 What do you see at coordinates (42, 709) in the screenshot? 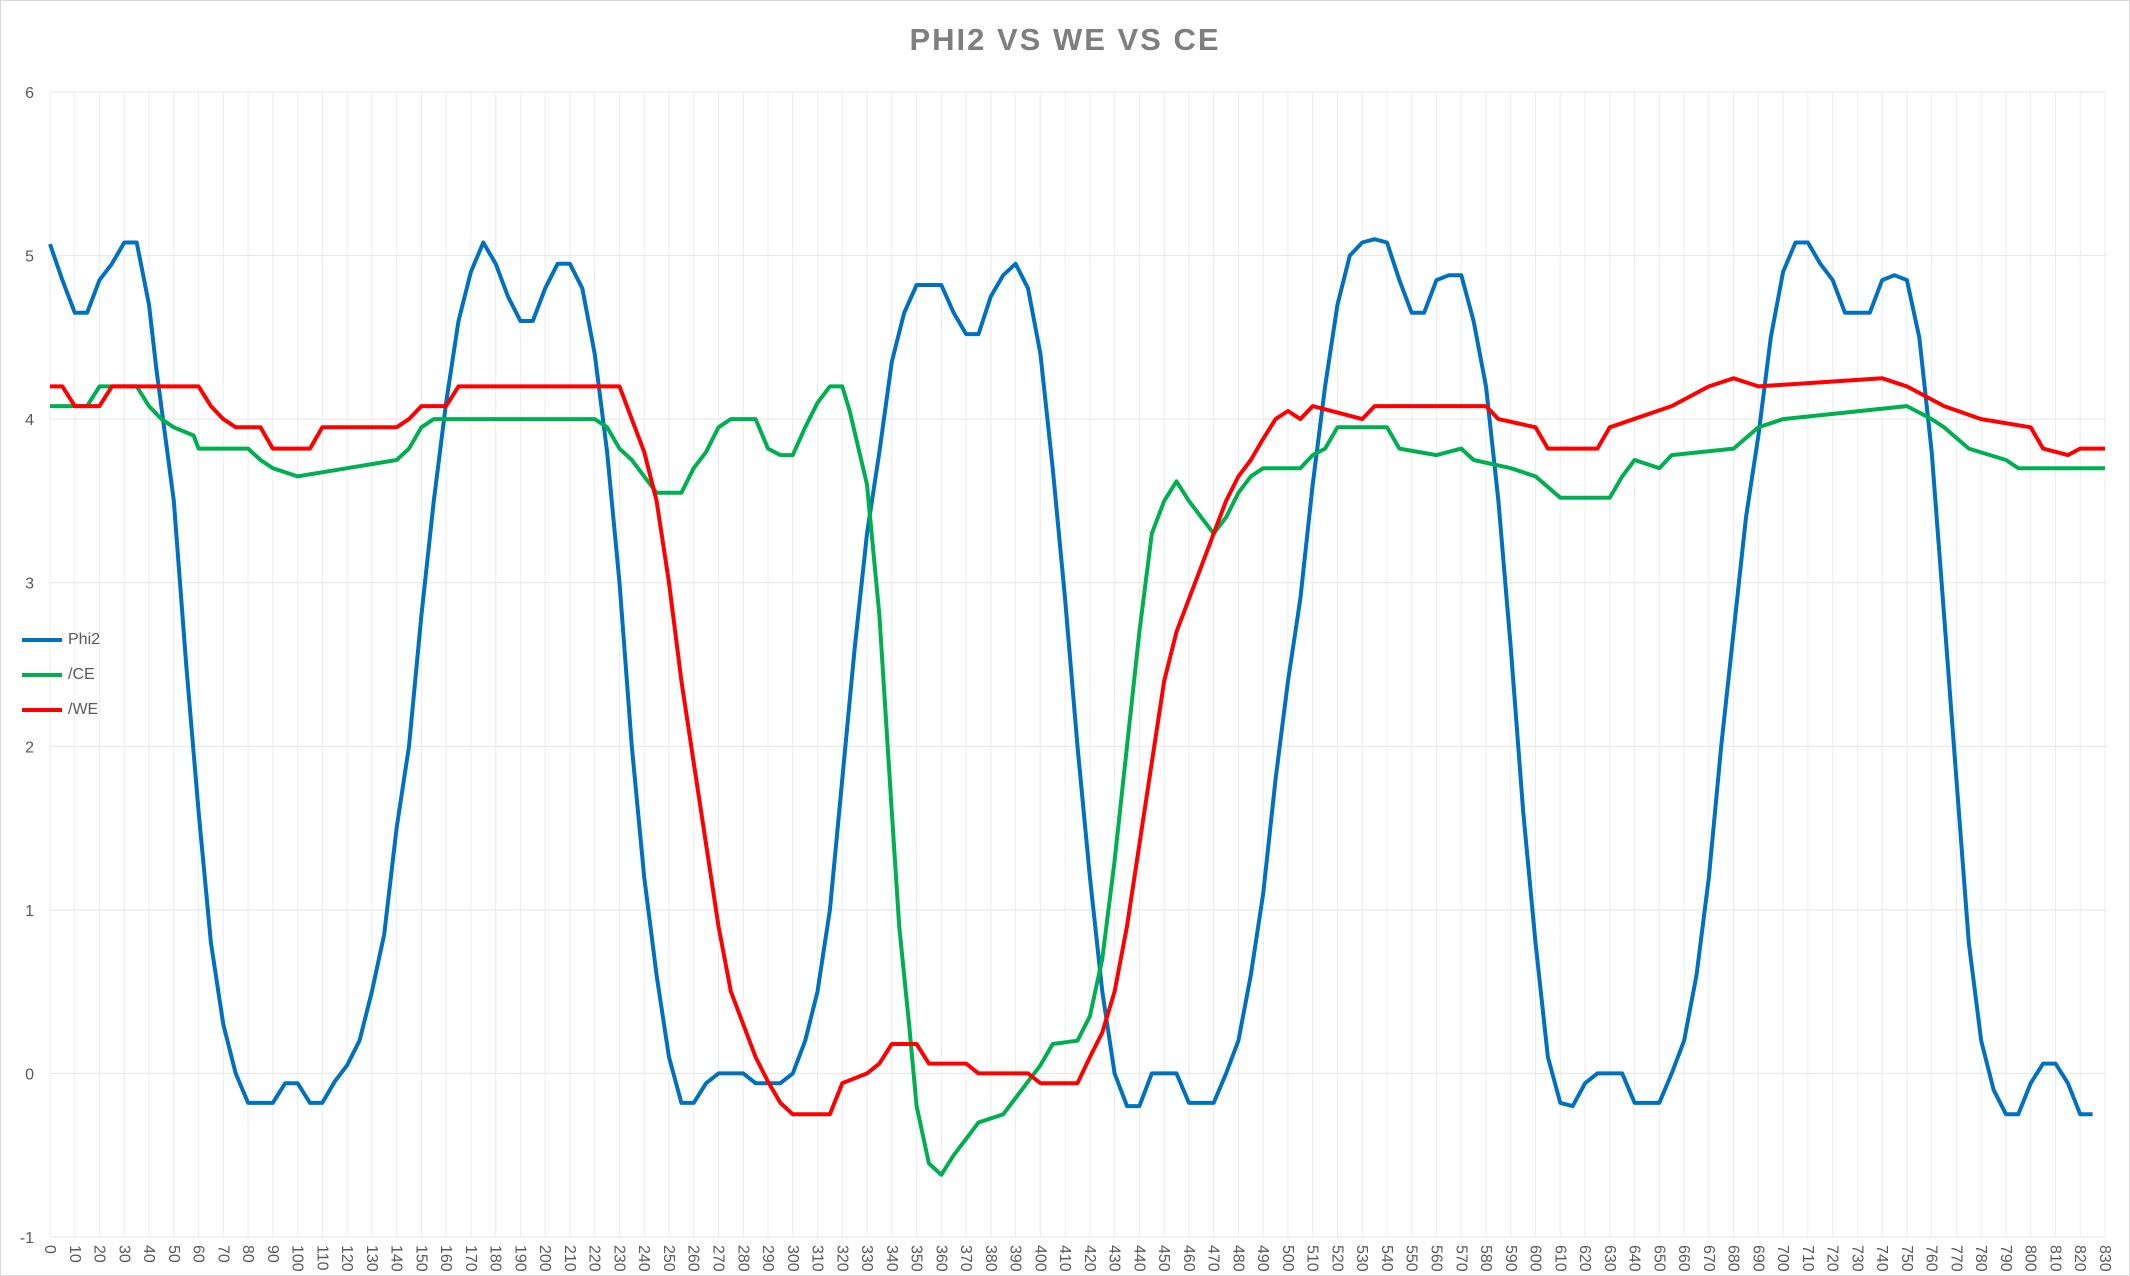
I see `legend-swatch-we` at bounding box center [42, 709].